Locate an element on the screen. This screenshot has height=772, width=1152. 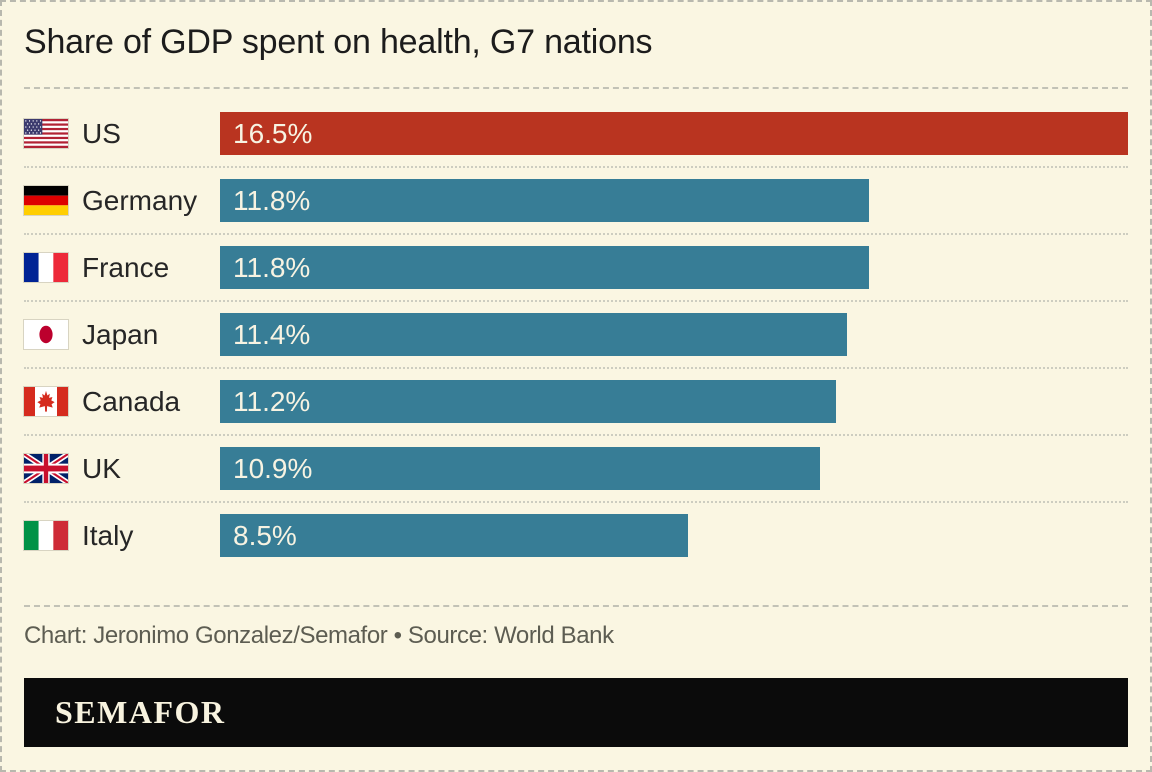
country-label: US is located at coordinates (101, 133).